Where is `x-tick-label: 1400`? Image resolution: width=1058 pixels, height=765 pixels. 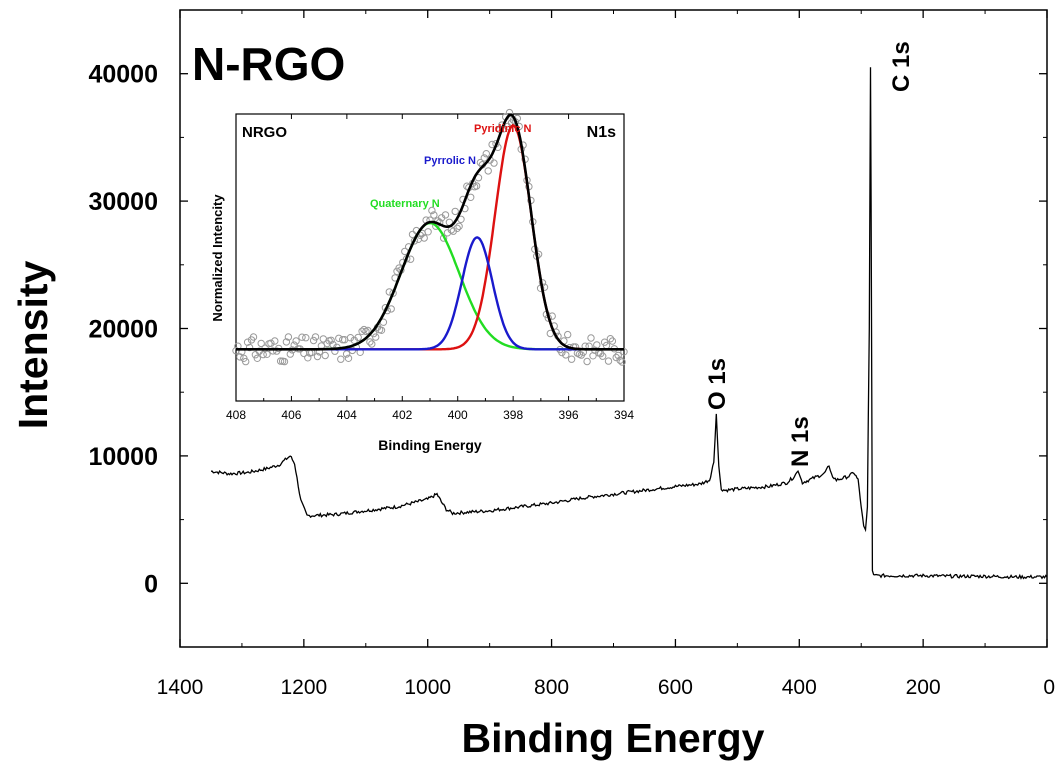
x-tick-label: 1400 is located at coordinates (180, 687).